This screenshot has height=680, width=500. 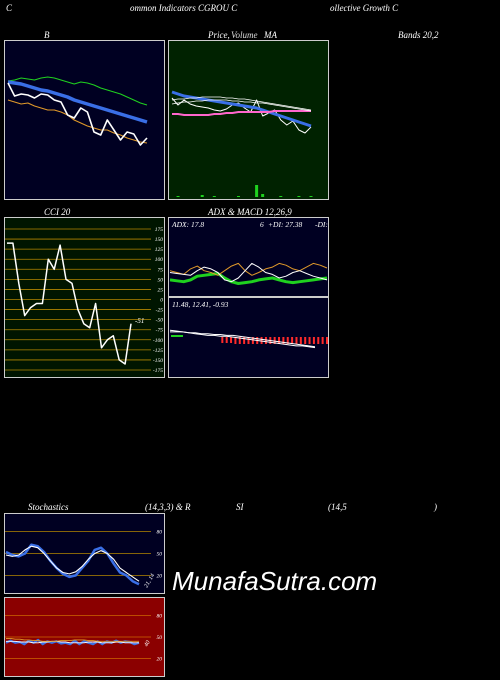 What do you see at coordinates (159, 250) in the screenshot?
I see `cci-tick-label: 125` at bounding box center [159, 250].